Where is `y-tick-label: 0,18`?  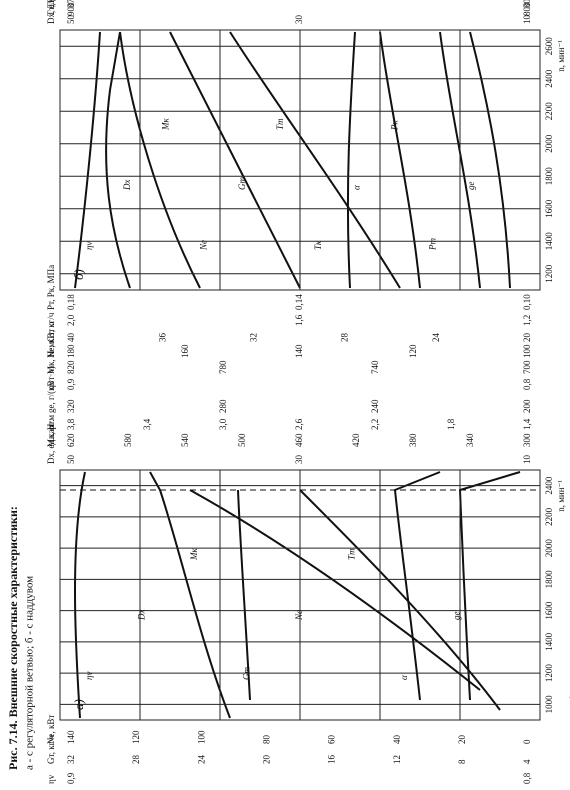
y-tick-label: 0,18 is located at coordinates (71, 302).